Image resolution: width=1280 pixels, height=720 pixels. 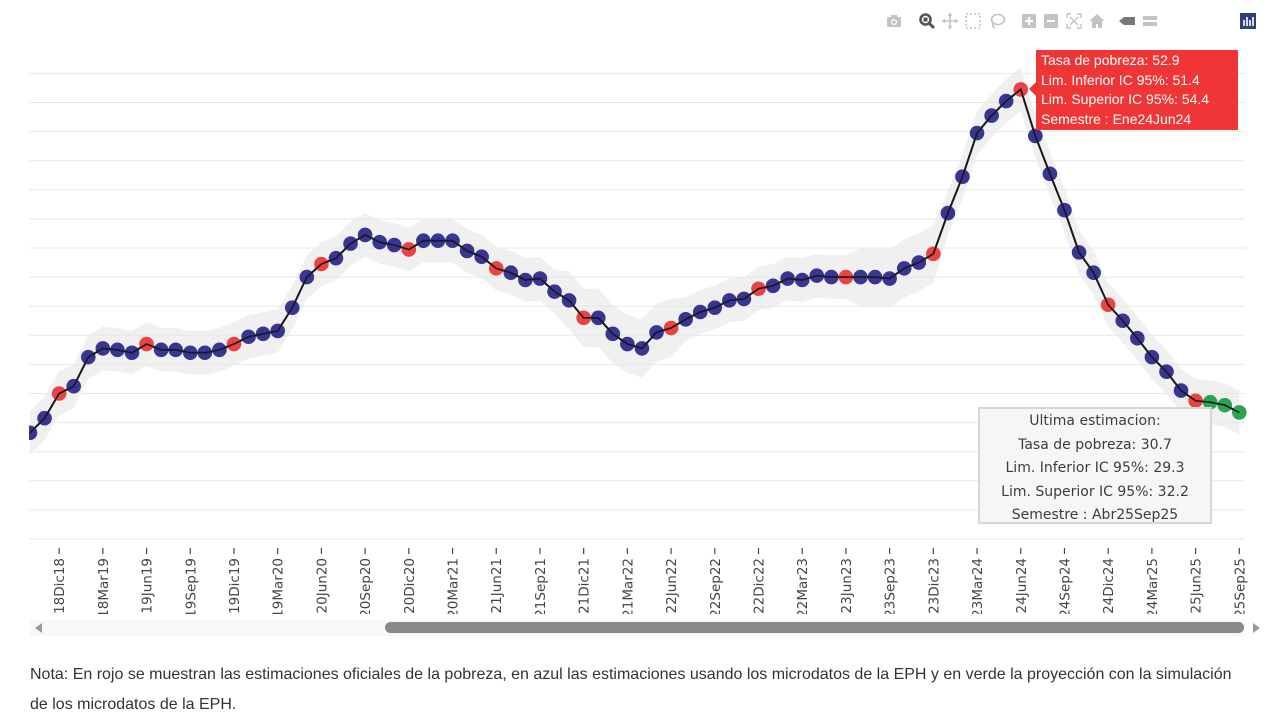 What do you see at coordinates (585, 594) in the screenshot?
I see `x-tick-label: Jul21Dic21` at bounding box center [585, 594].